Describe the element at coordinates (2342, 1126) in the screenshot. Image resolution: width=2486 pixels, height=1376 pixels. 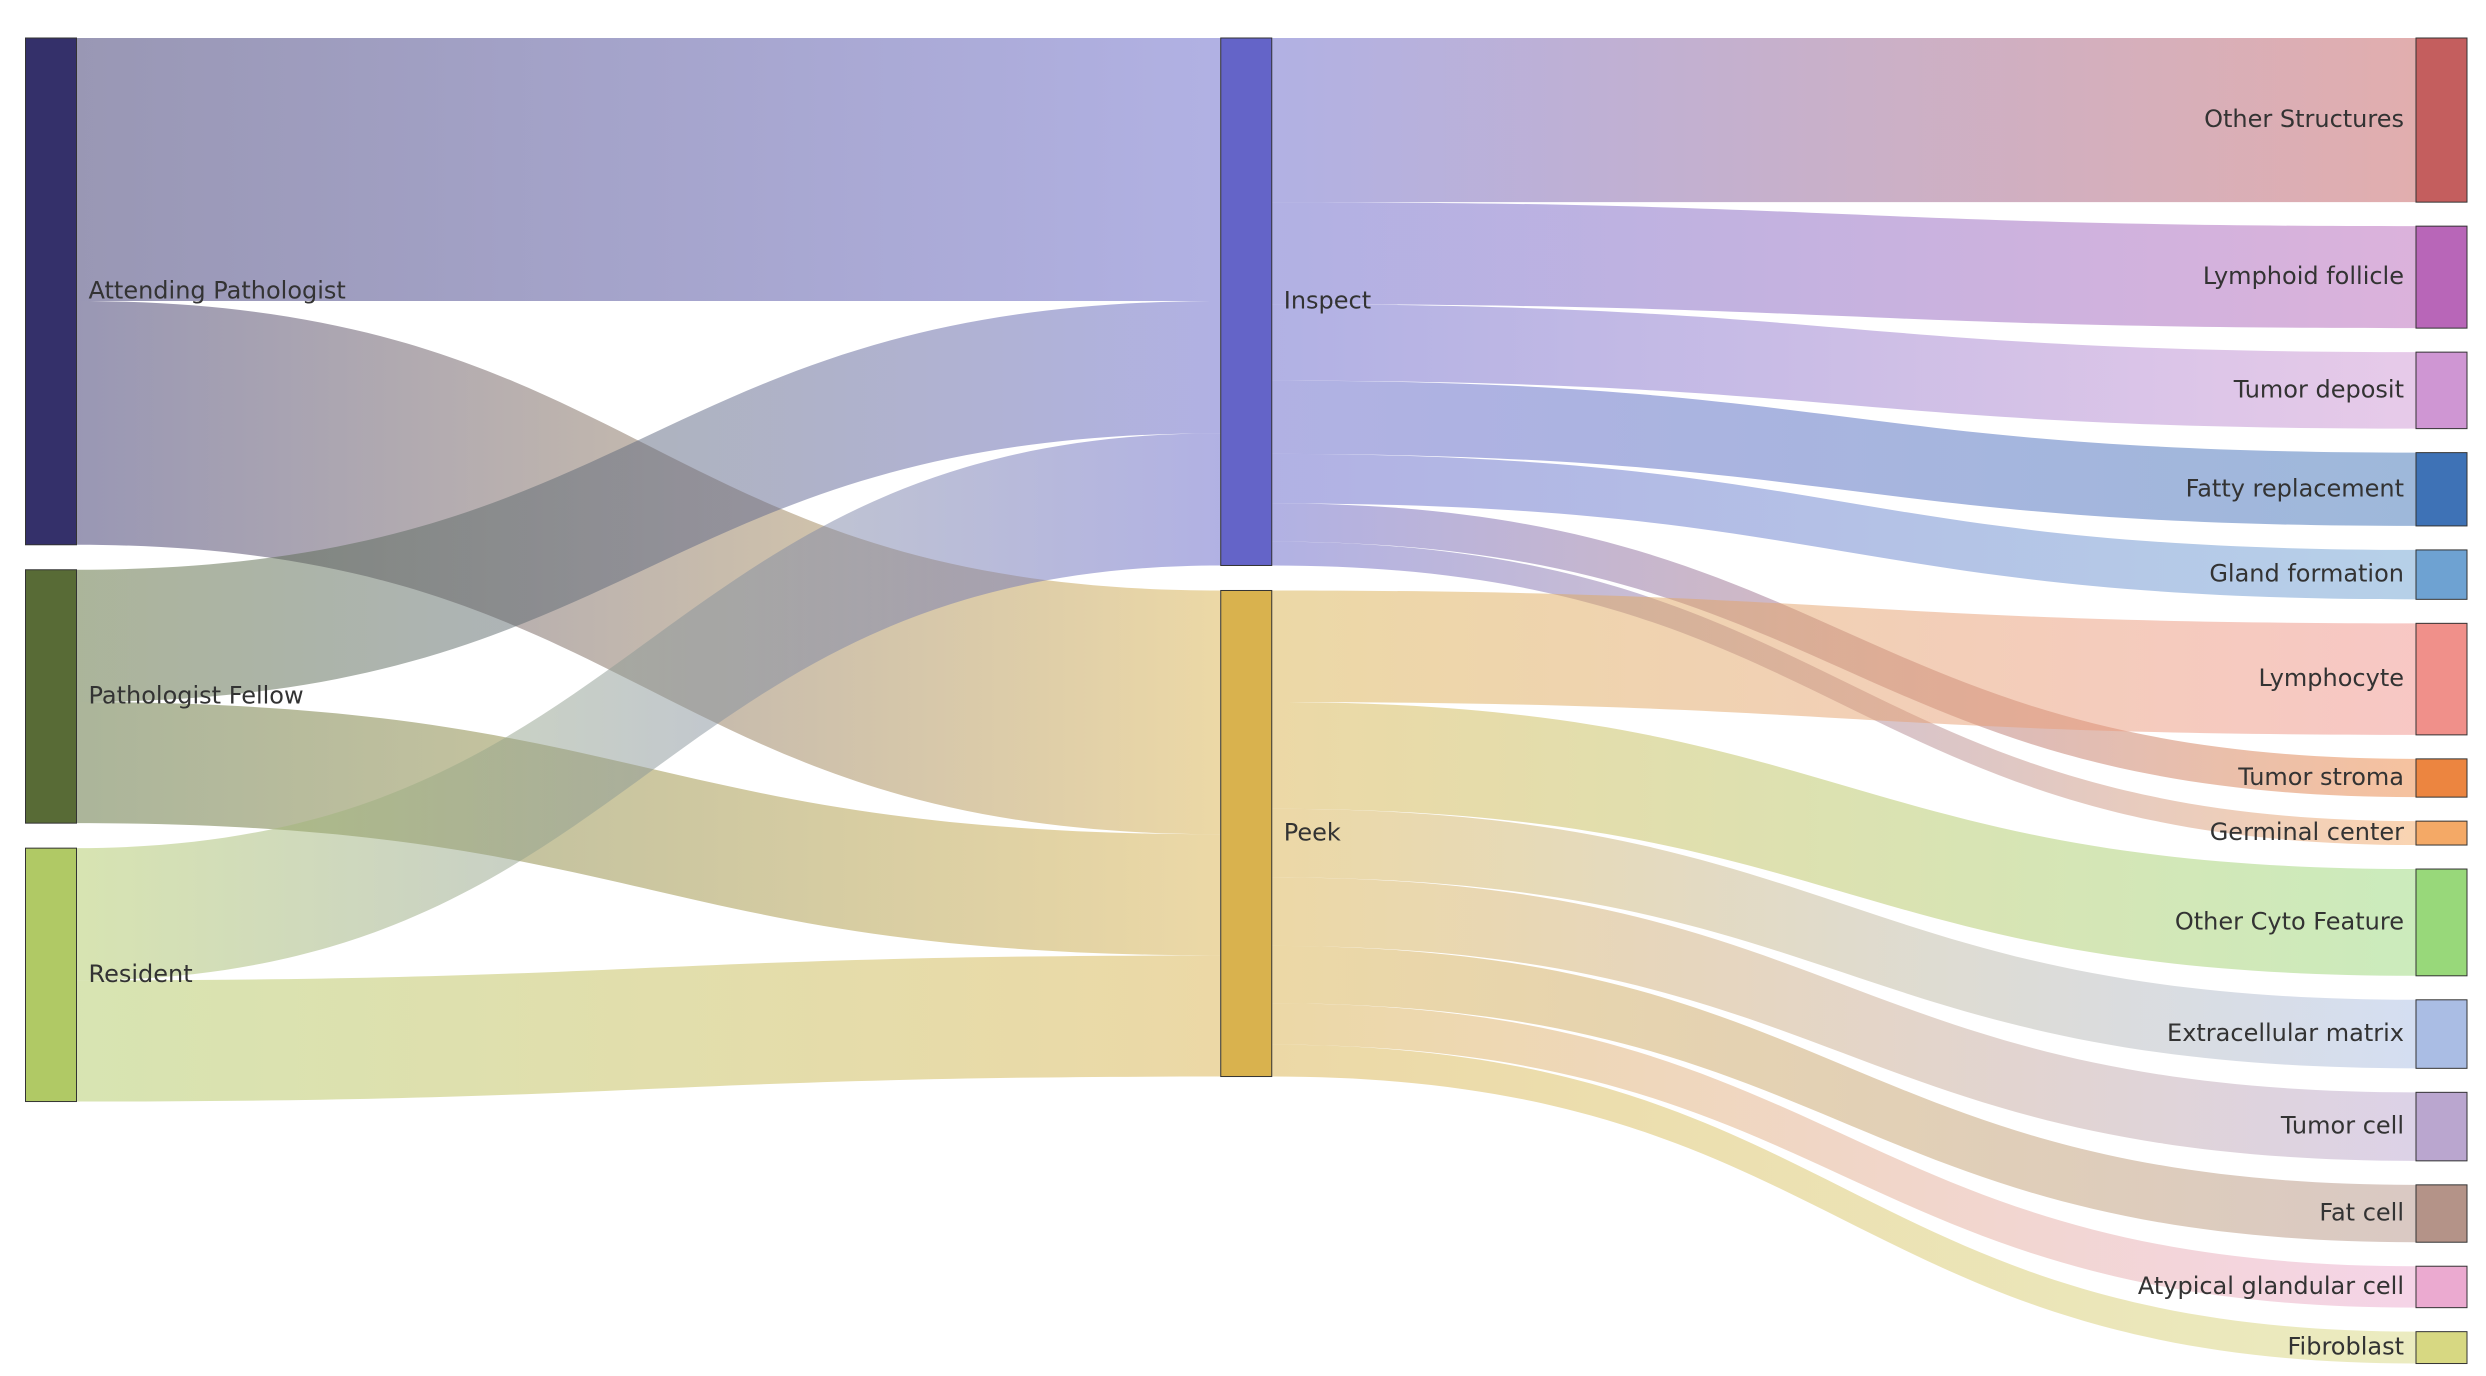
I see `node-label: Tumor cell` at that location.